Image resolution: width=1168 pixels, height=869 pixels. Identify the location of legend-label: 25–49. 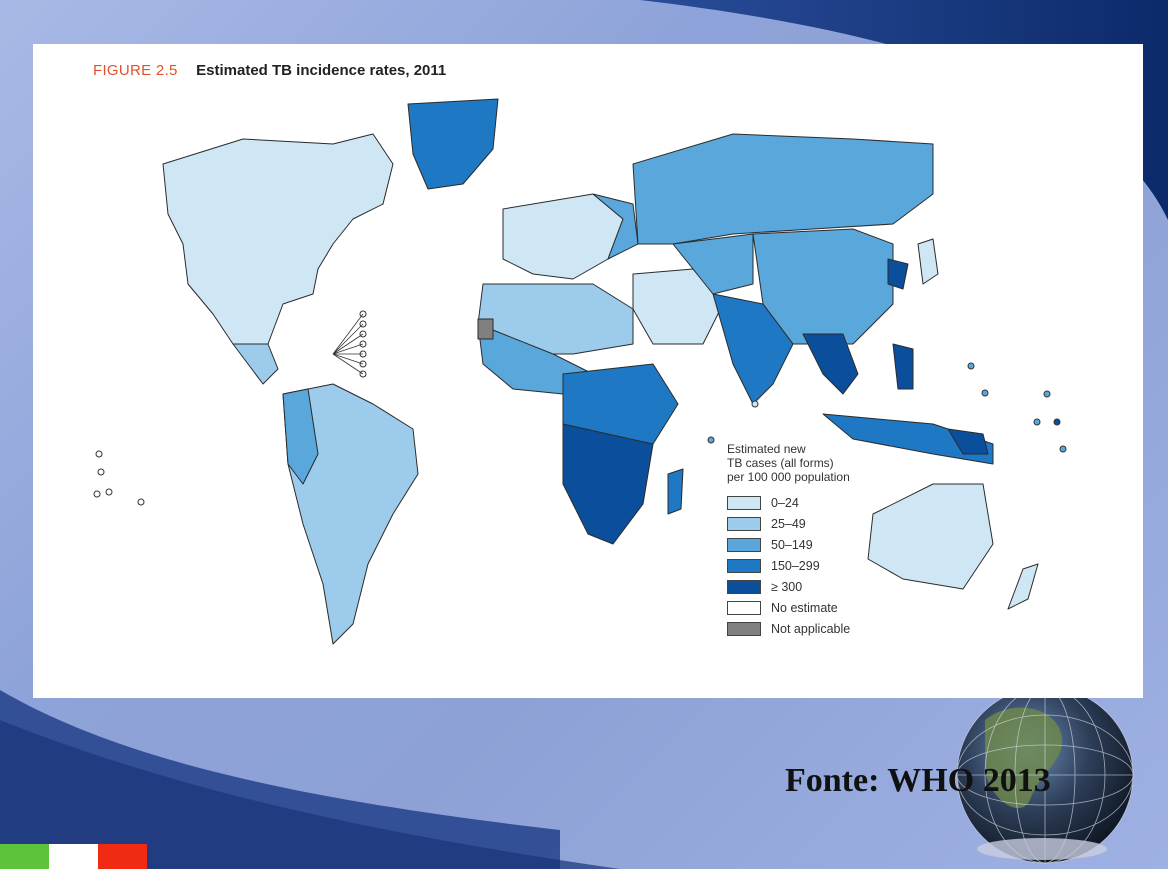
(788, 523).